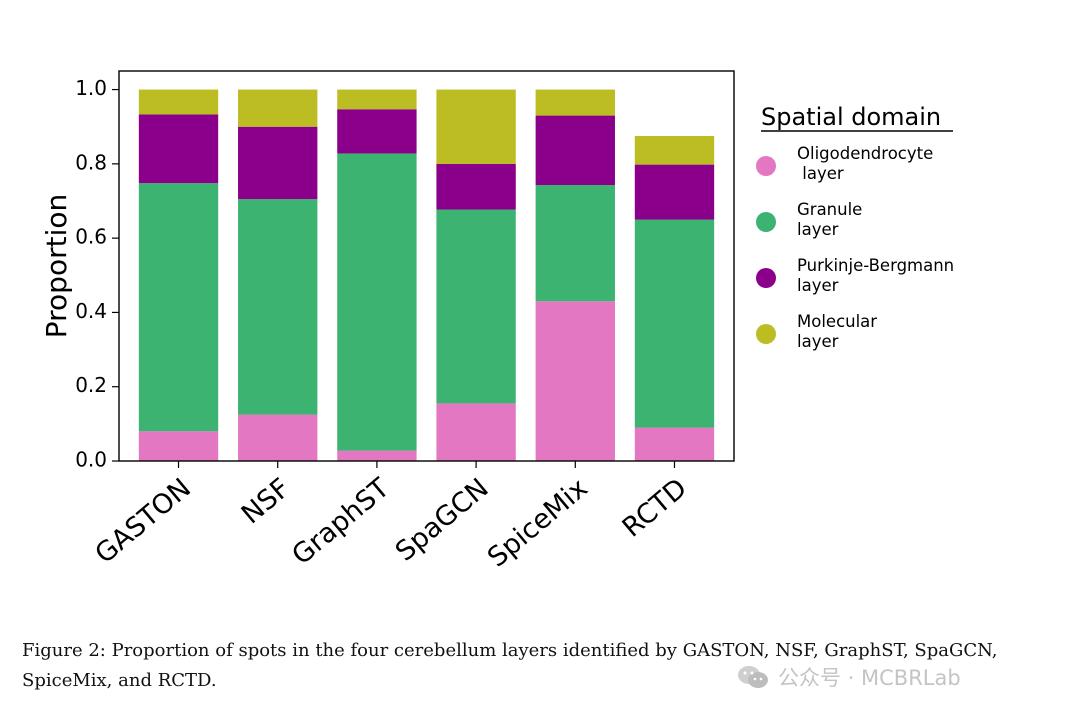 This screenshot has width=1080, height=721. What do you see at coordinates (266, 502) in the screenshot?
I see `x-tick-label: NSF` at bounding box center [266, 502].